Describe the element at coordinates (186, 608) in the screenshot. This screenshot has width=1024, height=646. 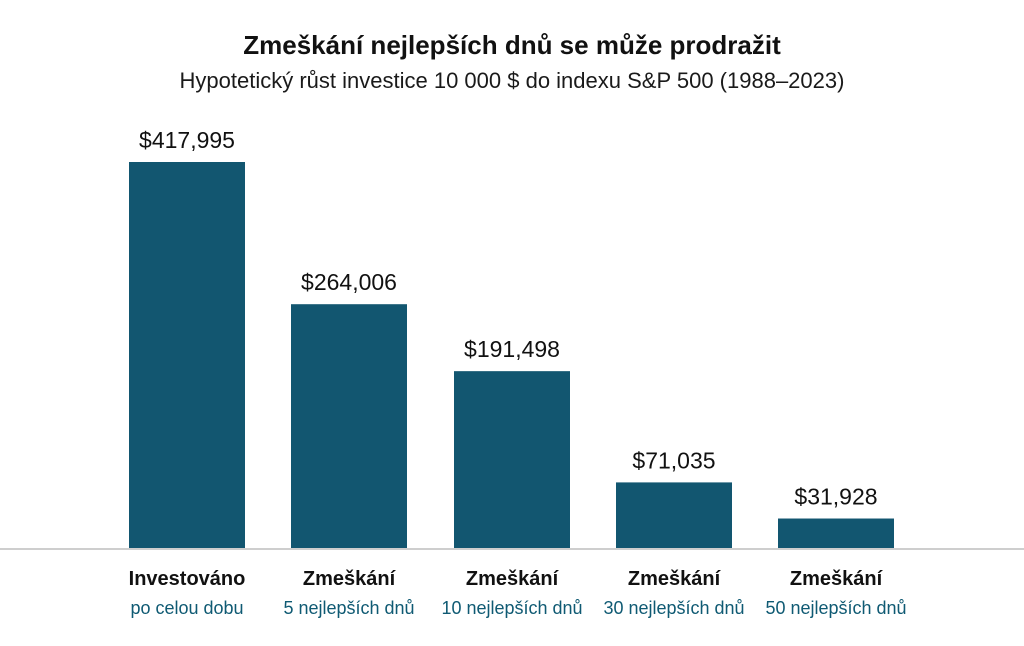
I see `category-sublabel-1: po celou dobu` at that location.